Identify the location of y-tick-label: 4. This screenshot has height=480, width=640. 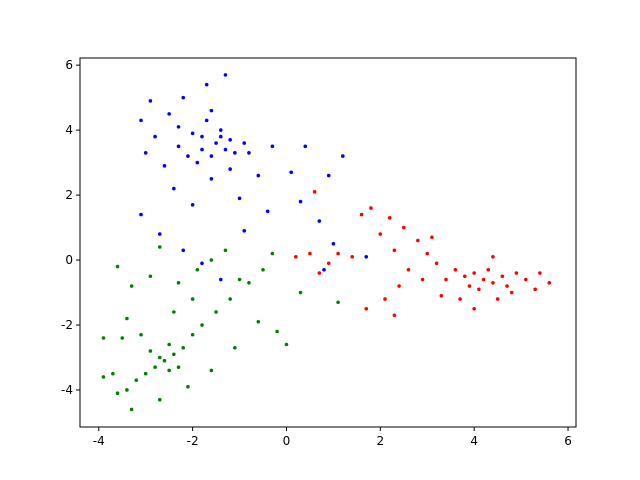
(69, 130).